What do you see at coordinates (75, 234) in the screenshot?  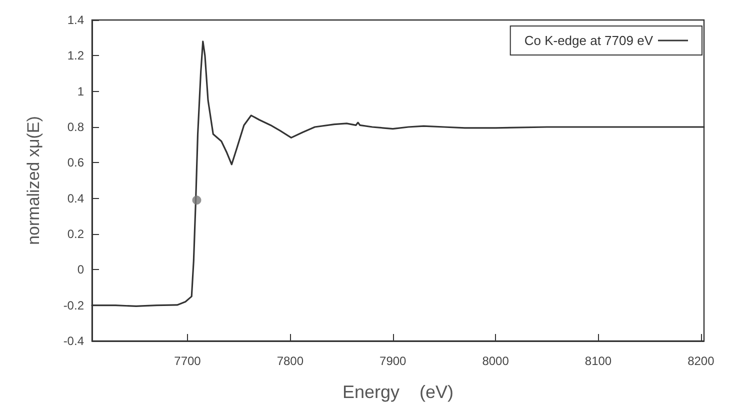 I see `y-tick-label: 0.2` at bounding box center [75, 234].